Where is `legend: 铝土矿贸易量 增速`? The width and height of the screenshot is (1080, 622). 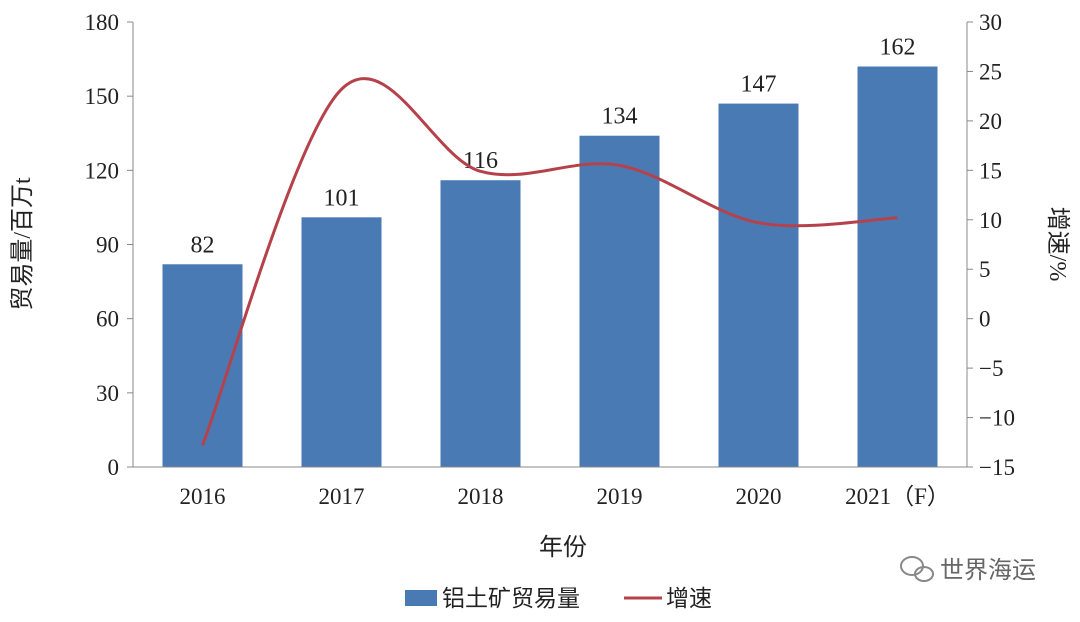
legend: 铝土矿贸易量 增速 is located at coordinates (558, 598).